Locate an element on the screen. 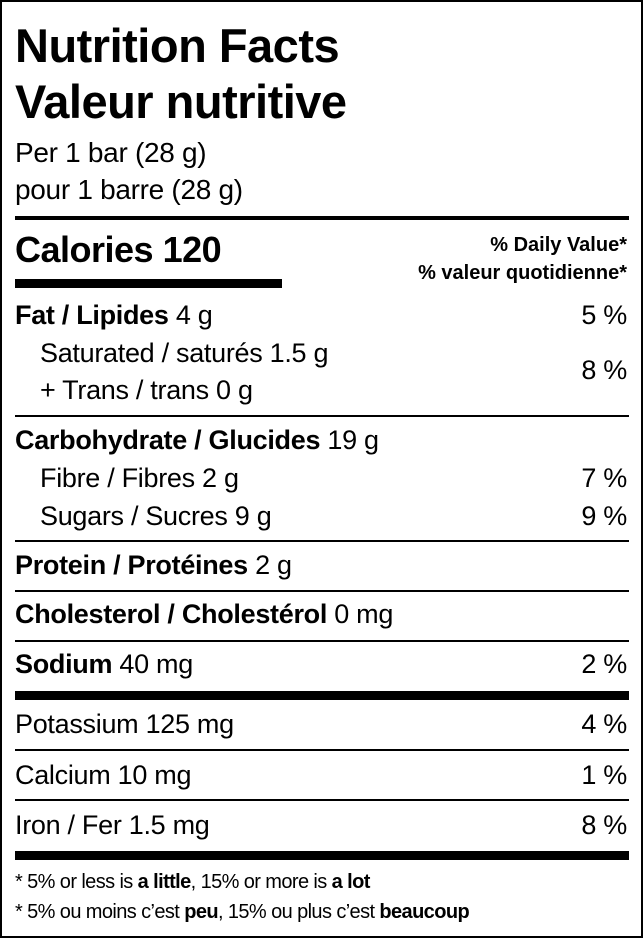 This screenshot has width=643, height=938. iron-dv: 8 % is located at coordinates (604, 825).